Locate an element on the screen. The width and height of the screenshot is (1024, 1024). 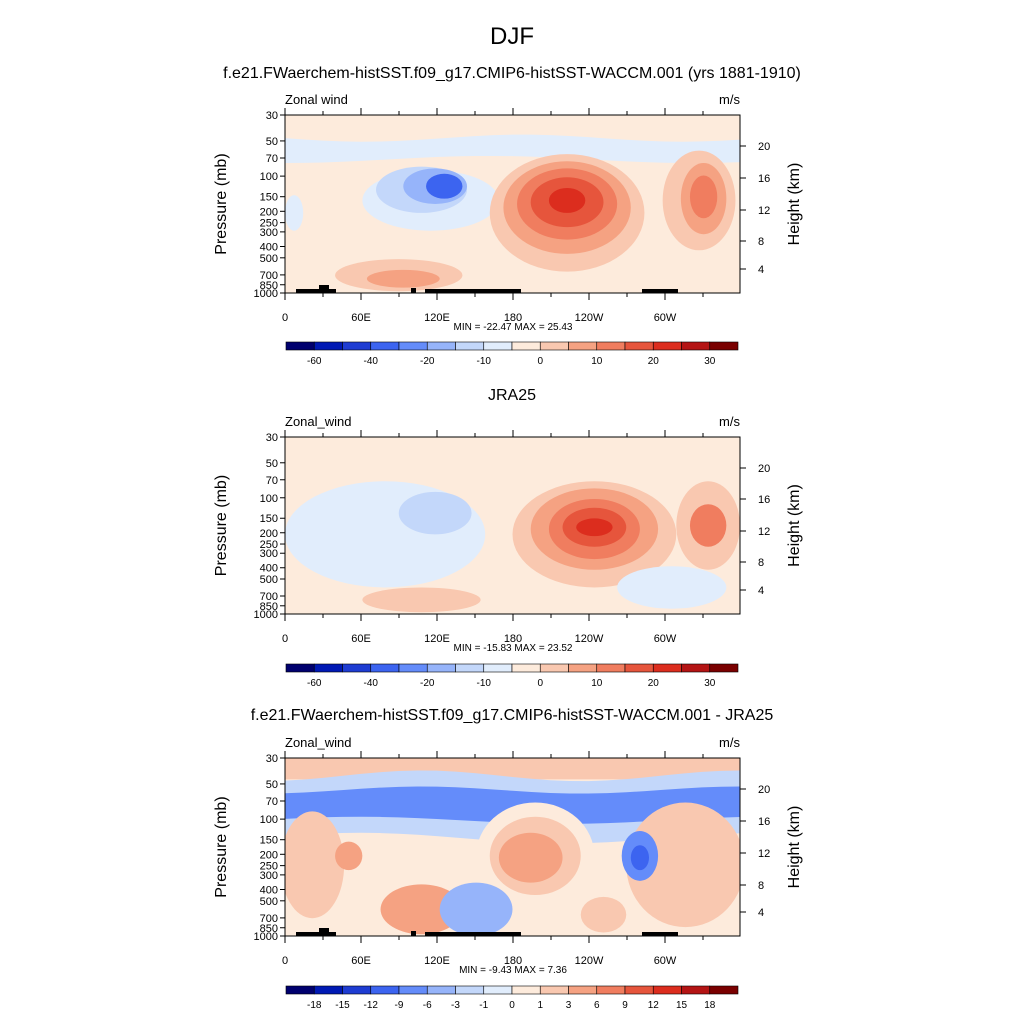
x-tick-label: 120E is located at coordinates (437, 639).